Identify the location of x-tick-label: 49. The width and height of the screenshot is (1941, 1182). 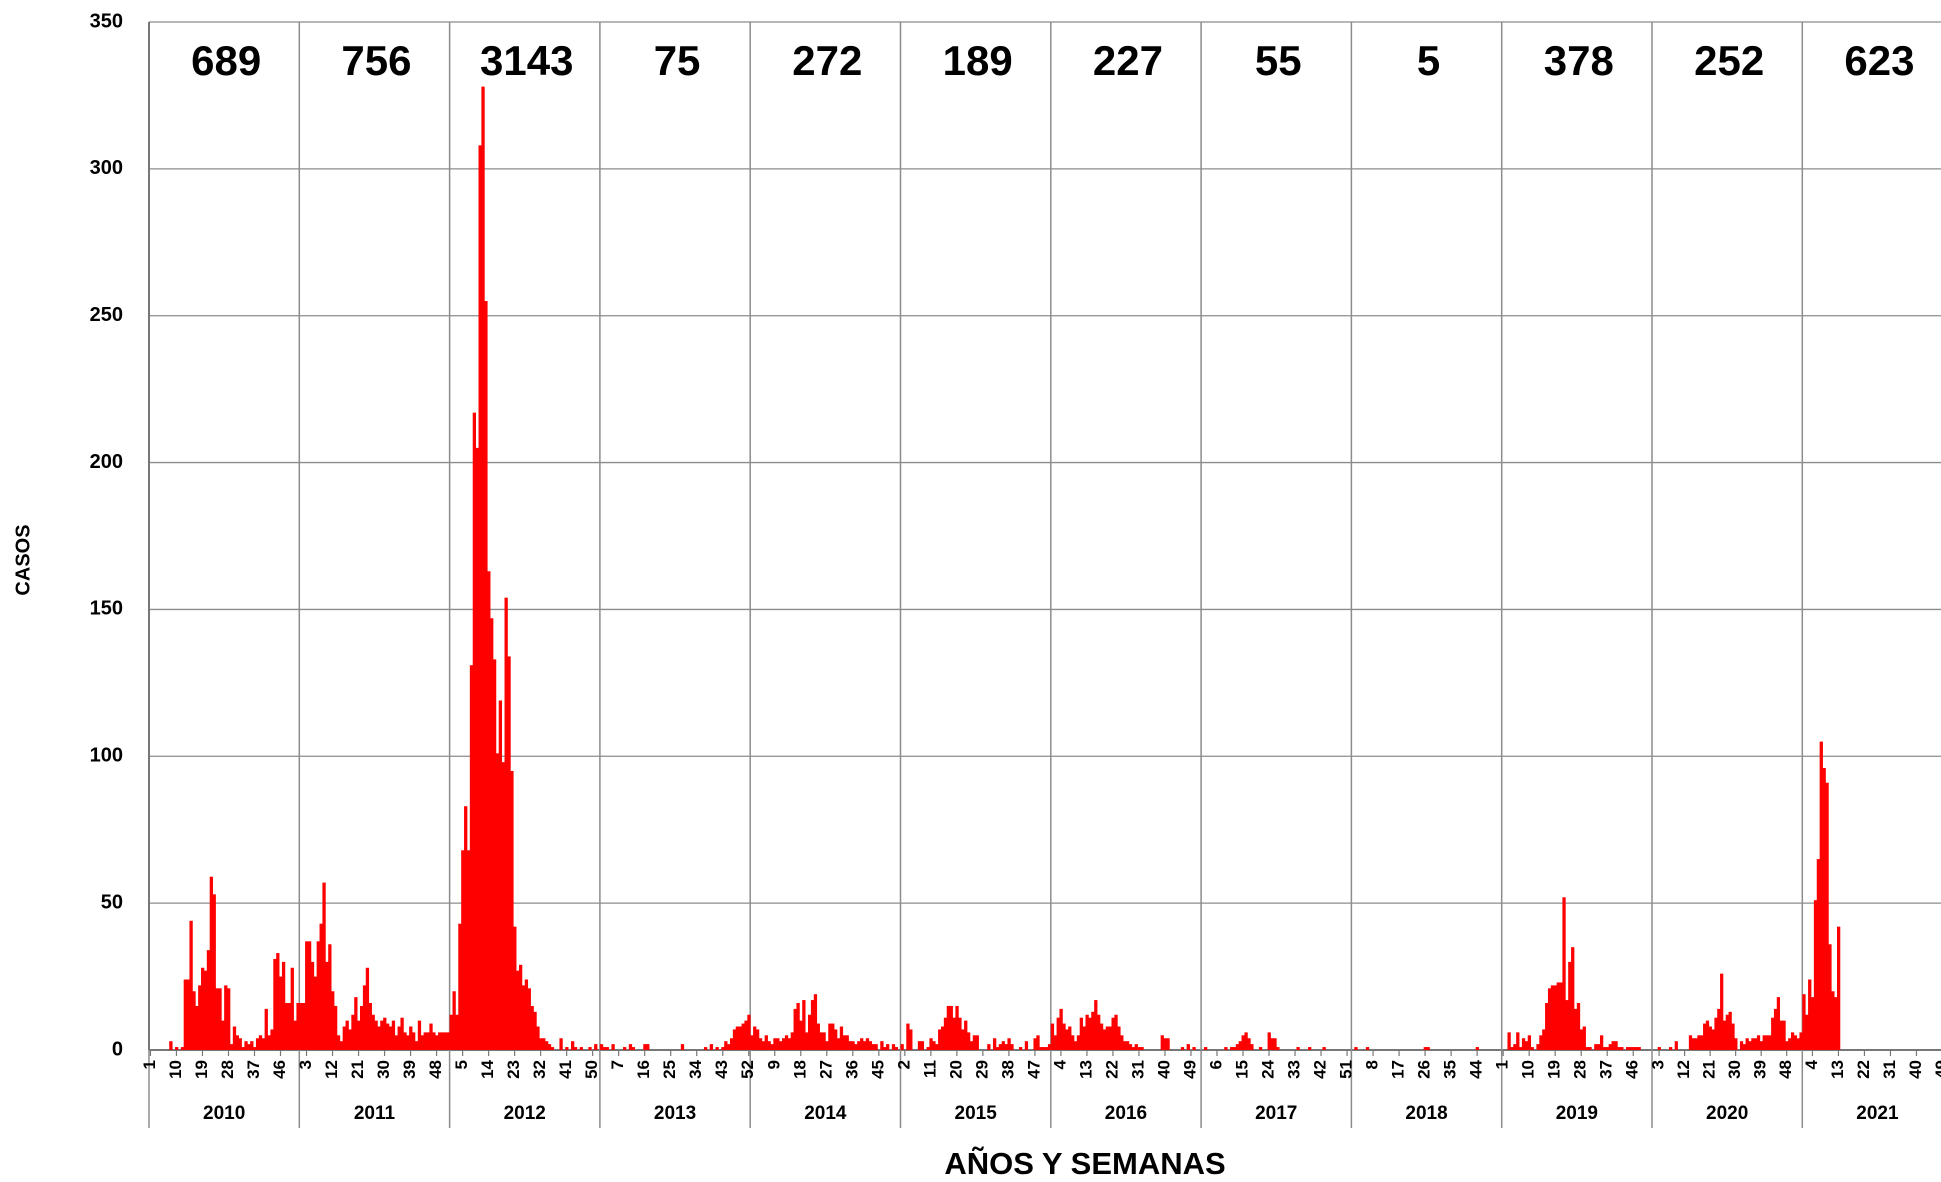
(1936, 1069).